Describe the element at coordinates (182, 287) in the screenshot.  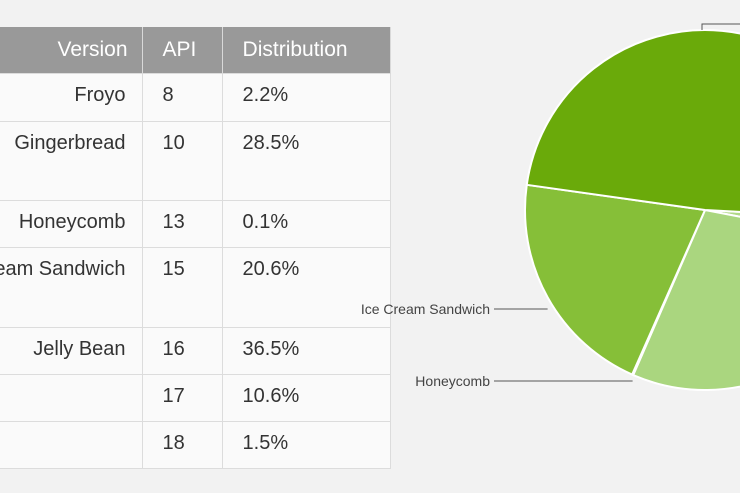
I see `api-level: 15` at that location.